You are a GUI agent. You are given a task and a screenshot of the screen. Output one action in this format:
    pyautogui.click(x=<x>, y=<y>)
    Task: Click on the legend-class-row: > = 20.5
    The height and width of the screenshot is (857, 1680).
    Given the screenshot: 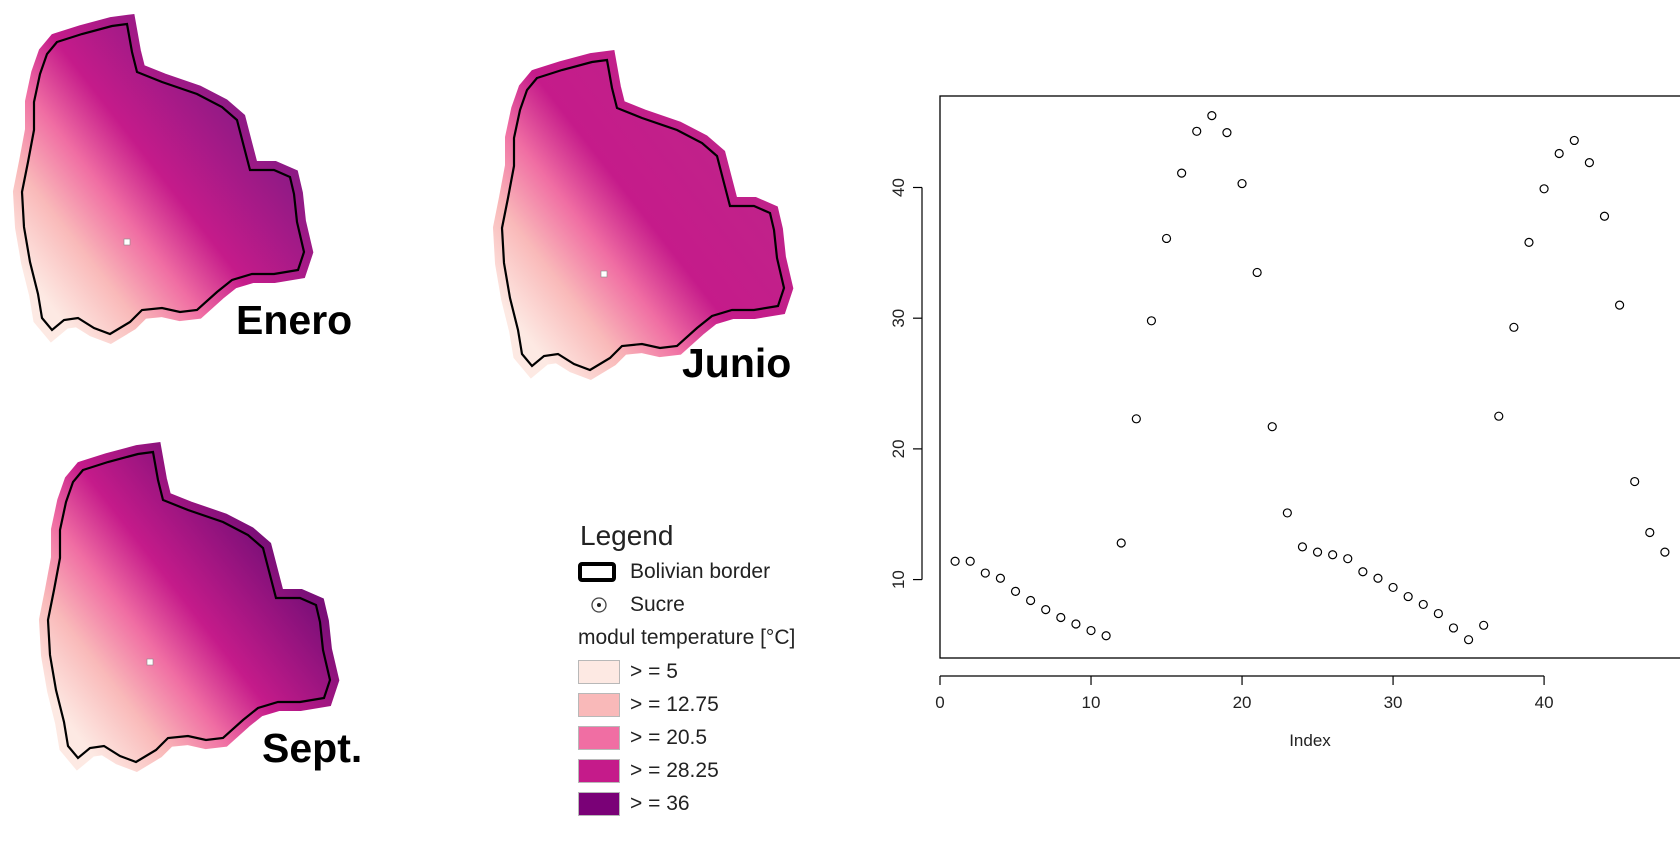 What is the action you would take?
    pyautogui.click(x=642, y=738)
    